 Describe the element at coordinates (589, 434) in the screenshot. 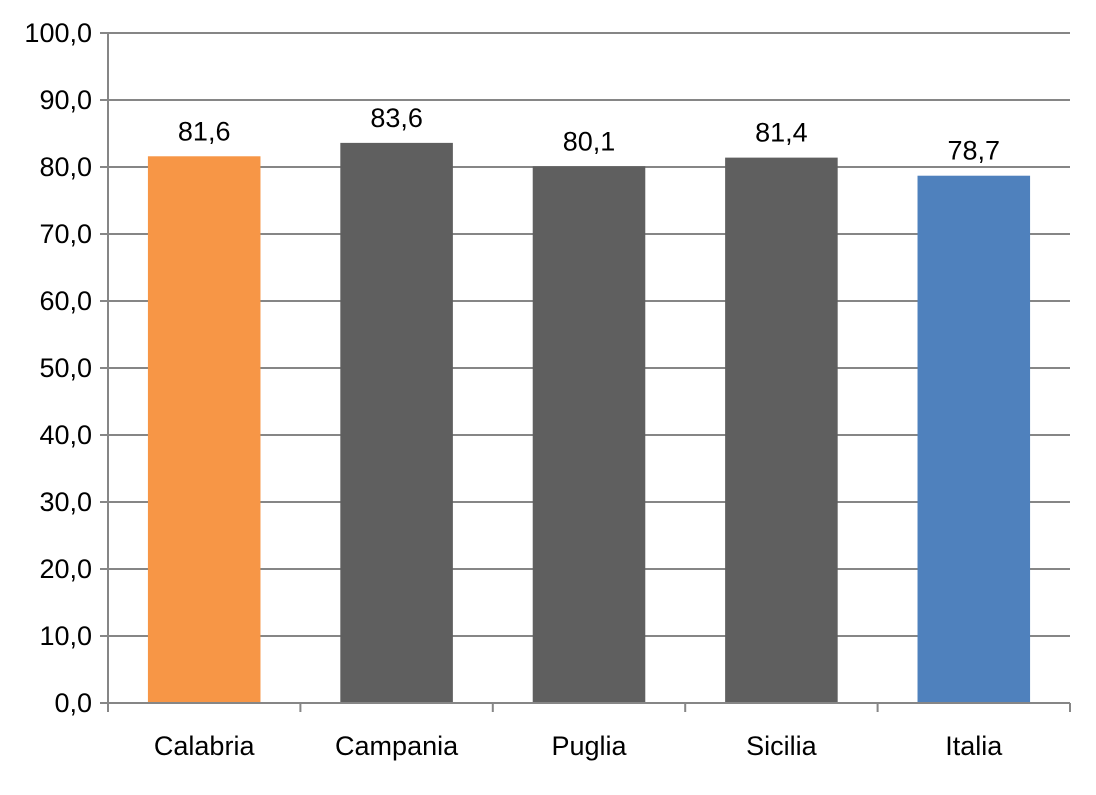

I see `bar-puglia` at that location.